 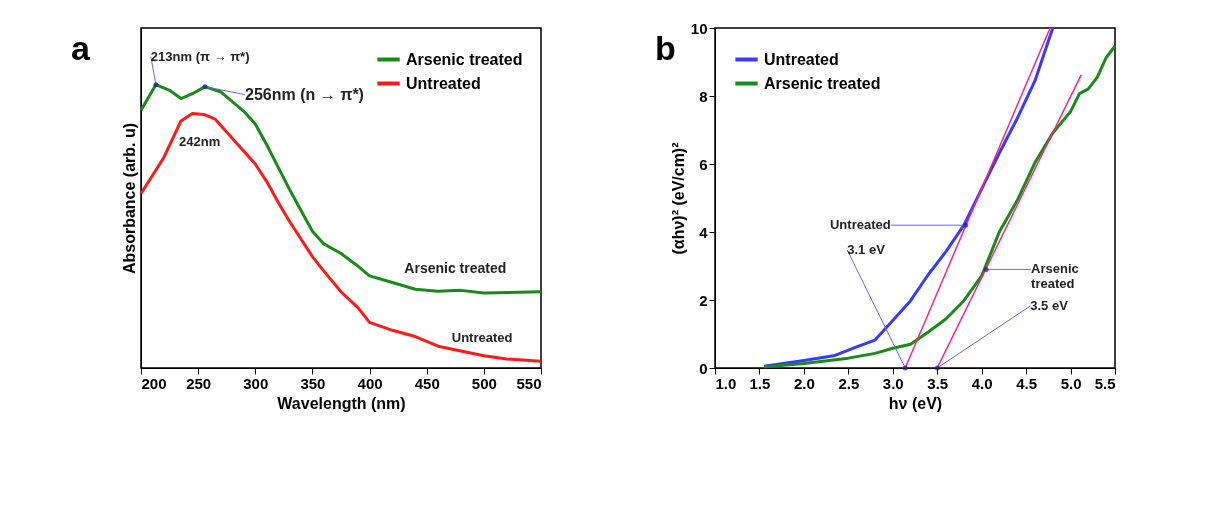 What do you see at coordinates (484, 383) in the screenshot?
I see `x-tick-label: 500` at bounding box center [484, 383].